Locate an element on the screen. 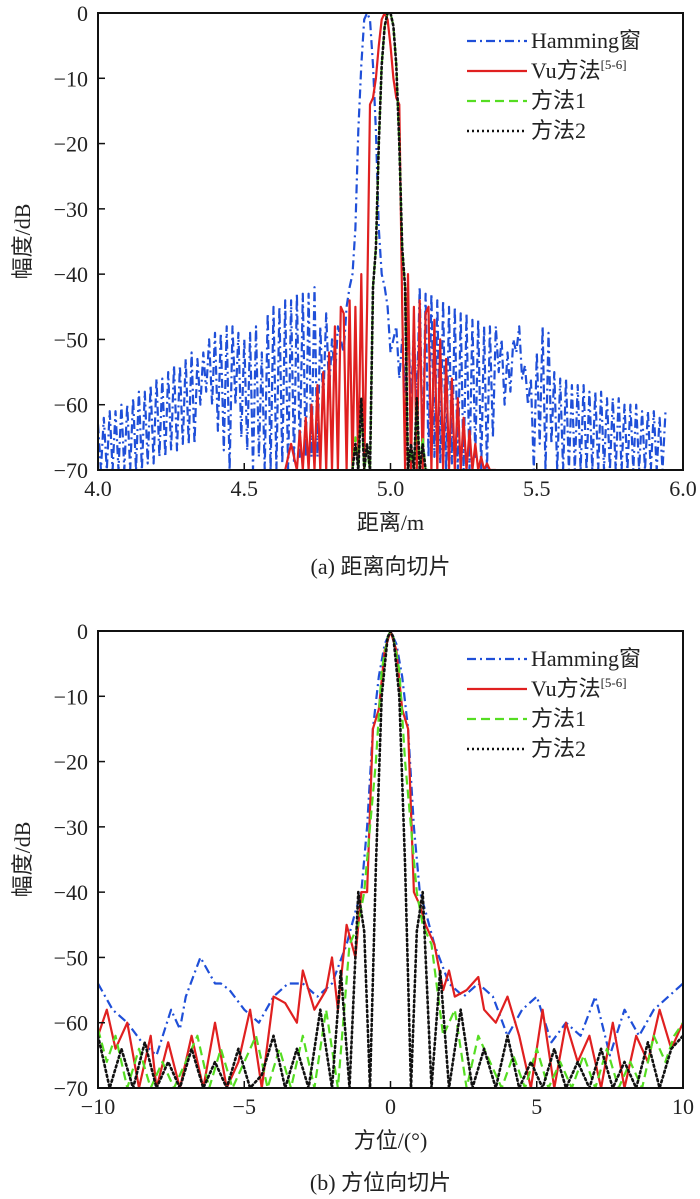 The width and height of the screenshot is (700, 1199). x-tick-label: 6.0 is located at coordinates (683, 488).